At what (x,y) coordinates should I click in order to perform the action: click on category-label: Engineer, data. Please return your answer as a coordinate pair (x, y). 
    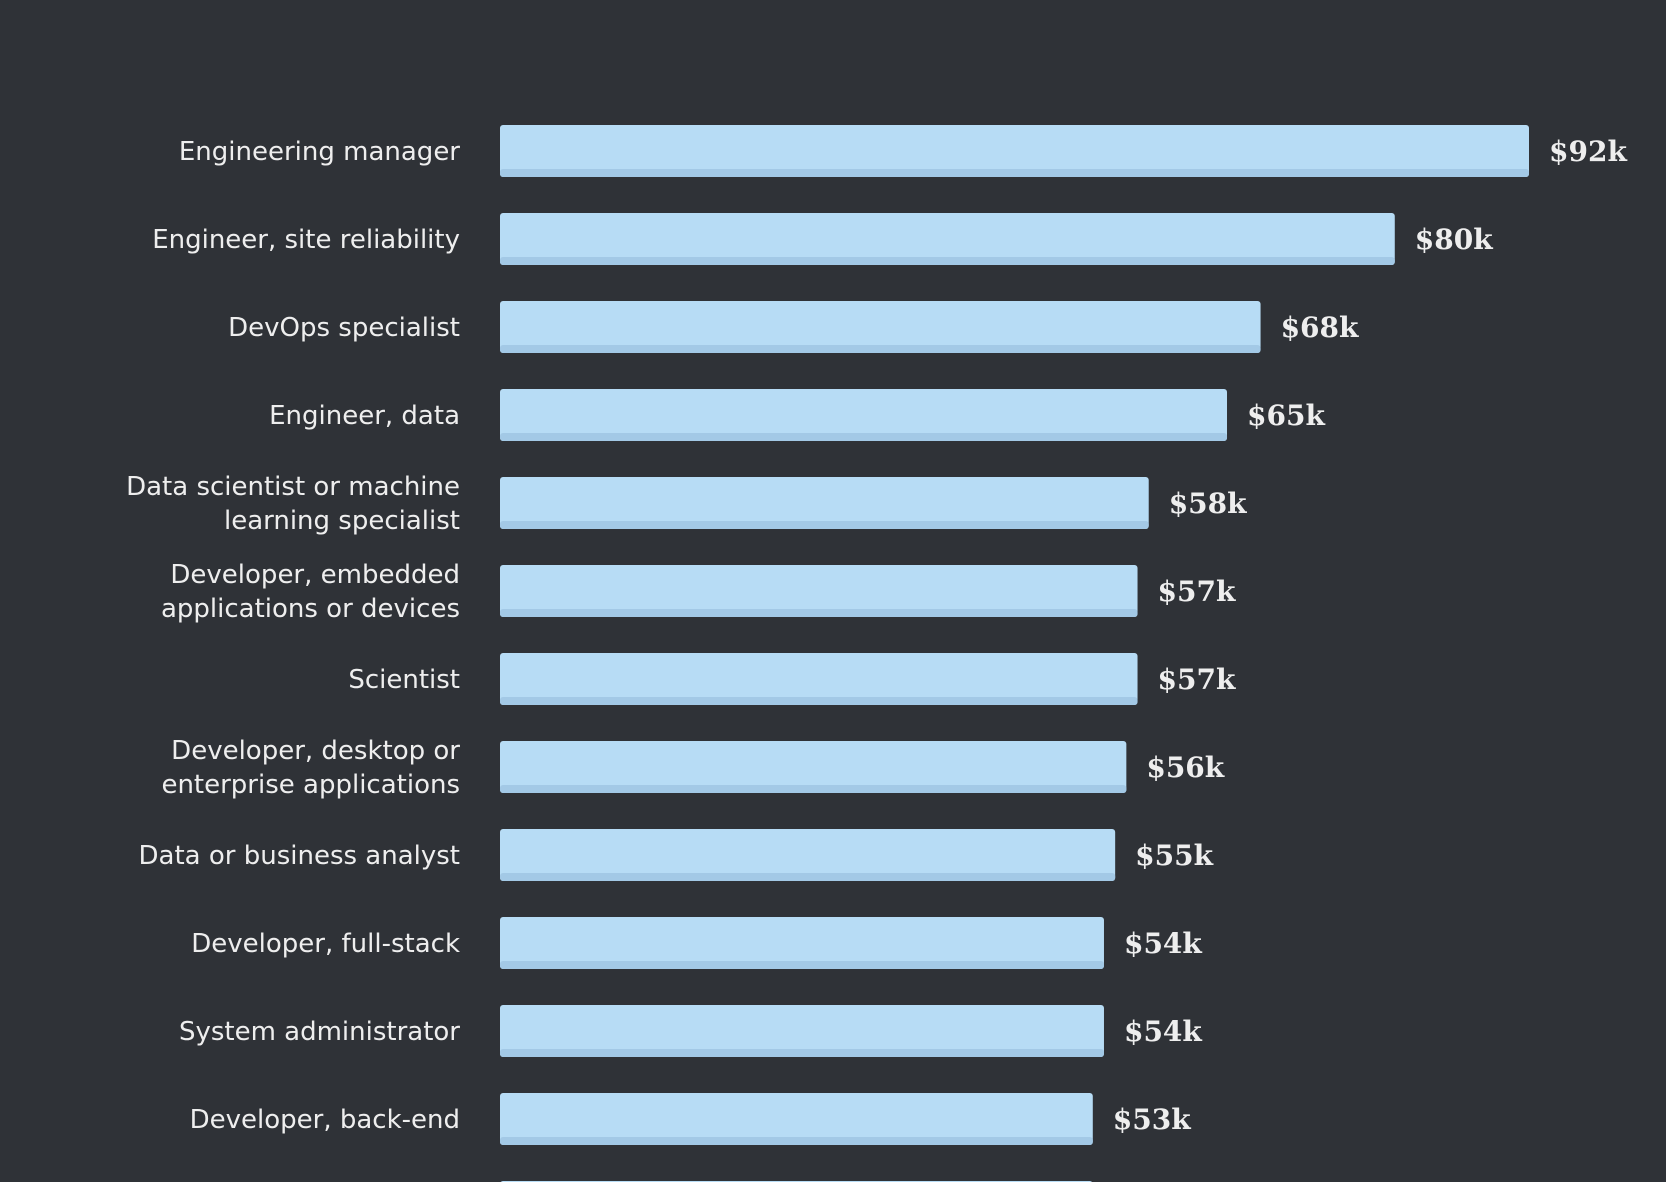
    Looking at the image, I should click on (364, 416).